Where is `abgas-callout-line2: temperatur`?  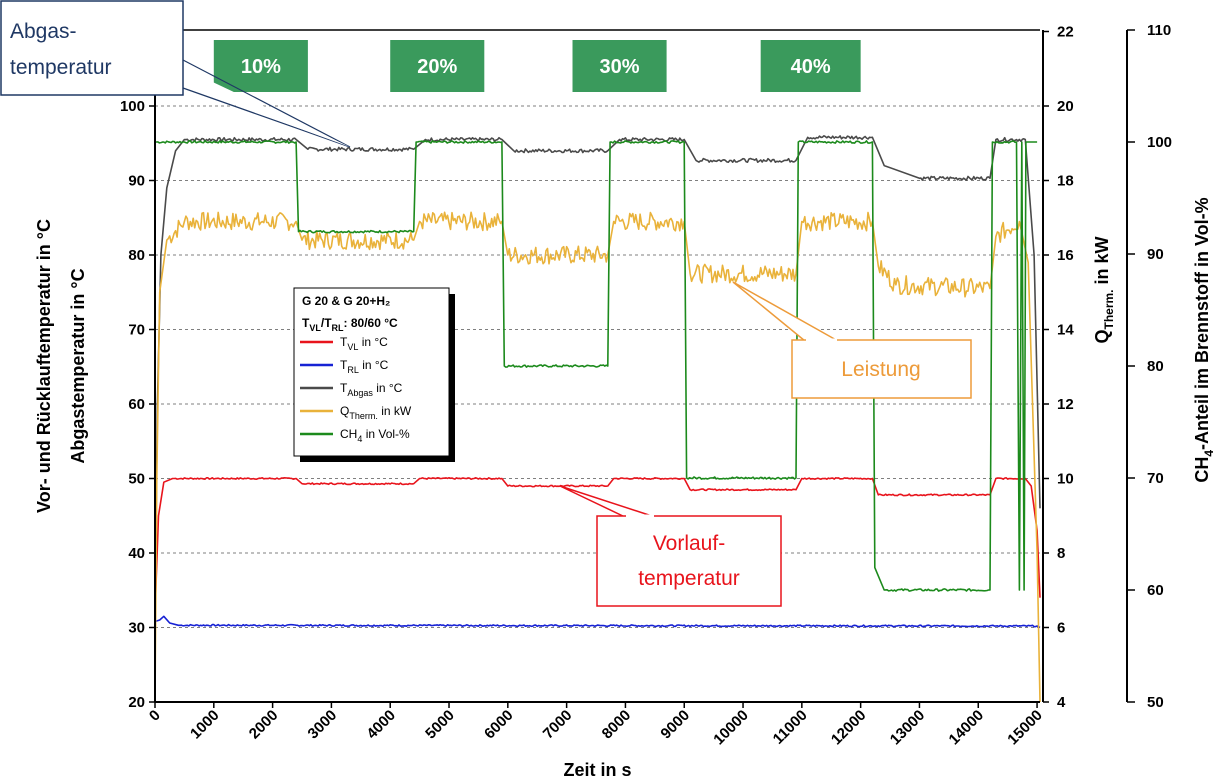
abgas-callout-line2: temperatur is located at coordinates (61, 67).